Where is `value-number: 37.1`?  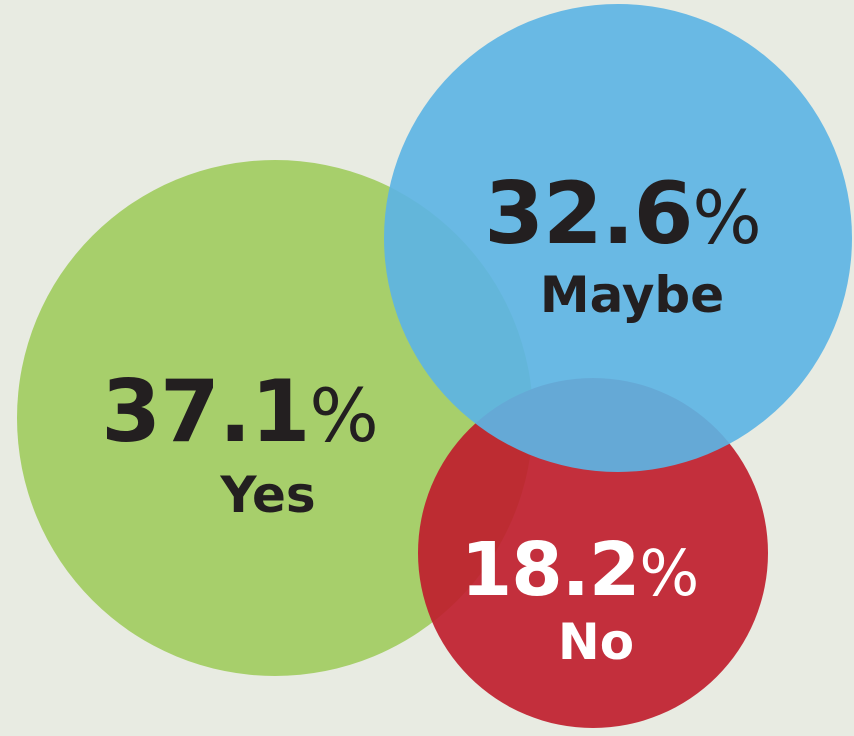
value-number: 37.1 is located at coordinates (205, 412).